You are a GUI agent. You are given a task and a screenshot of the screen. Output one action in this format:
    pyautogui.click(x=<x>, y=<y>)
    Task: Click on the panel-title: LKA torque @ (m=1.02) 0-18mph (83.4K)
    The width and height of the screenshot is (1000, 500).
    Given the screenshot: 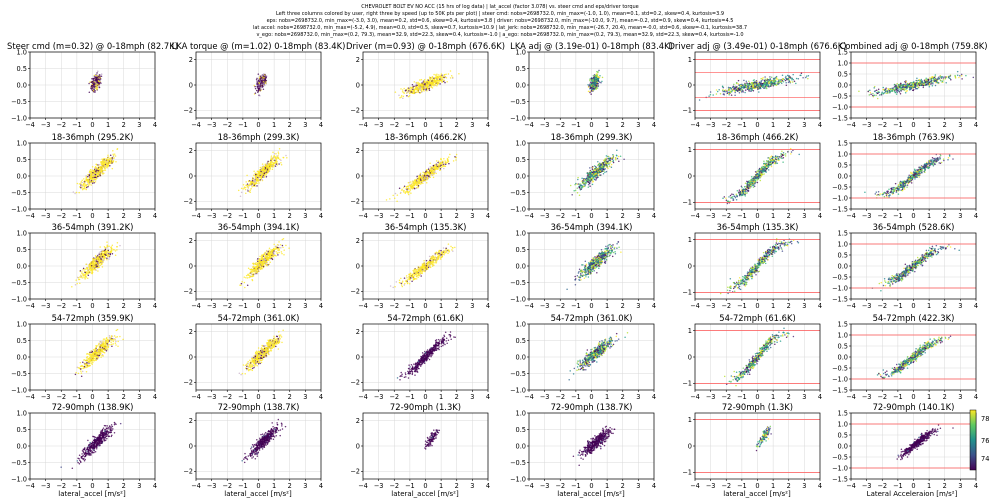 What is the action you would take?
    pyautogui.click(x=259, y=46)
    